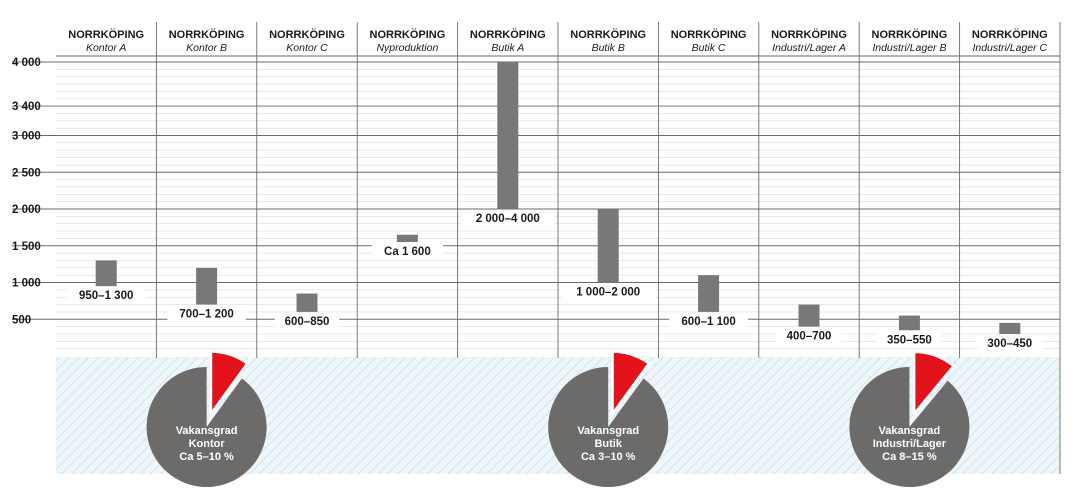 The width and height of the screenshot is (1075, 496). I want to click on pie-label-range-label: Ca 3–10 %, so click(608, 457).